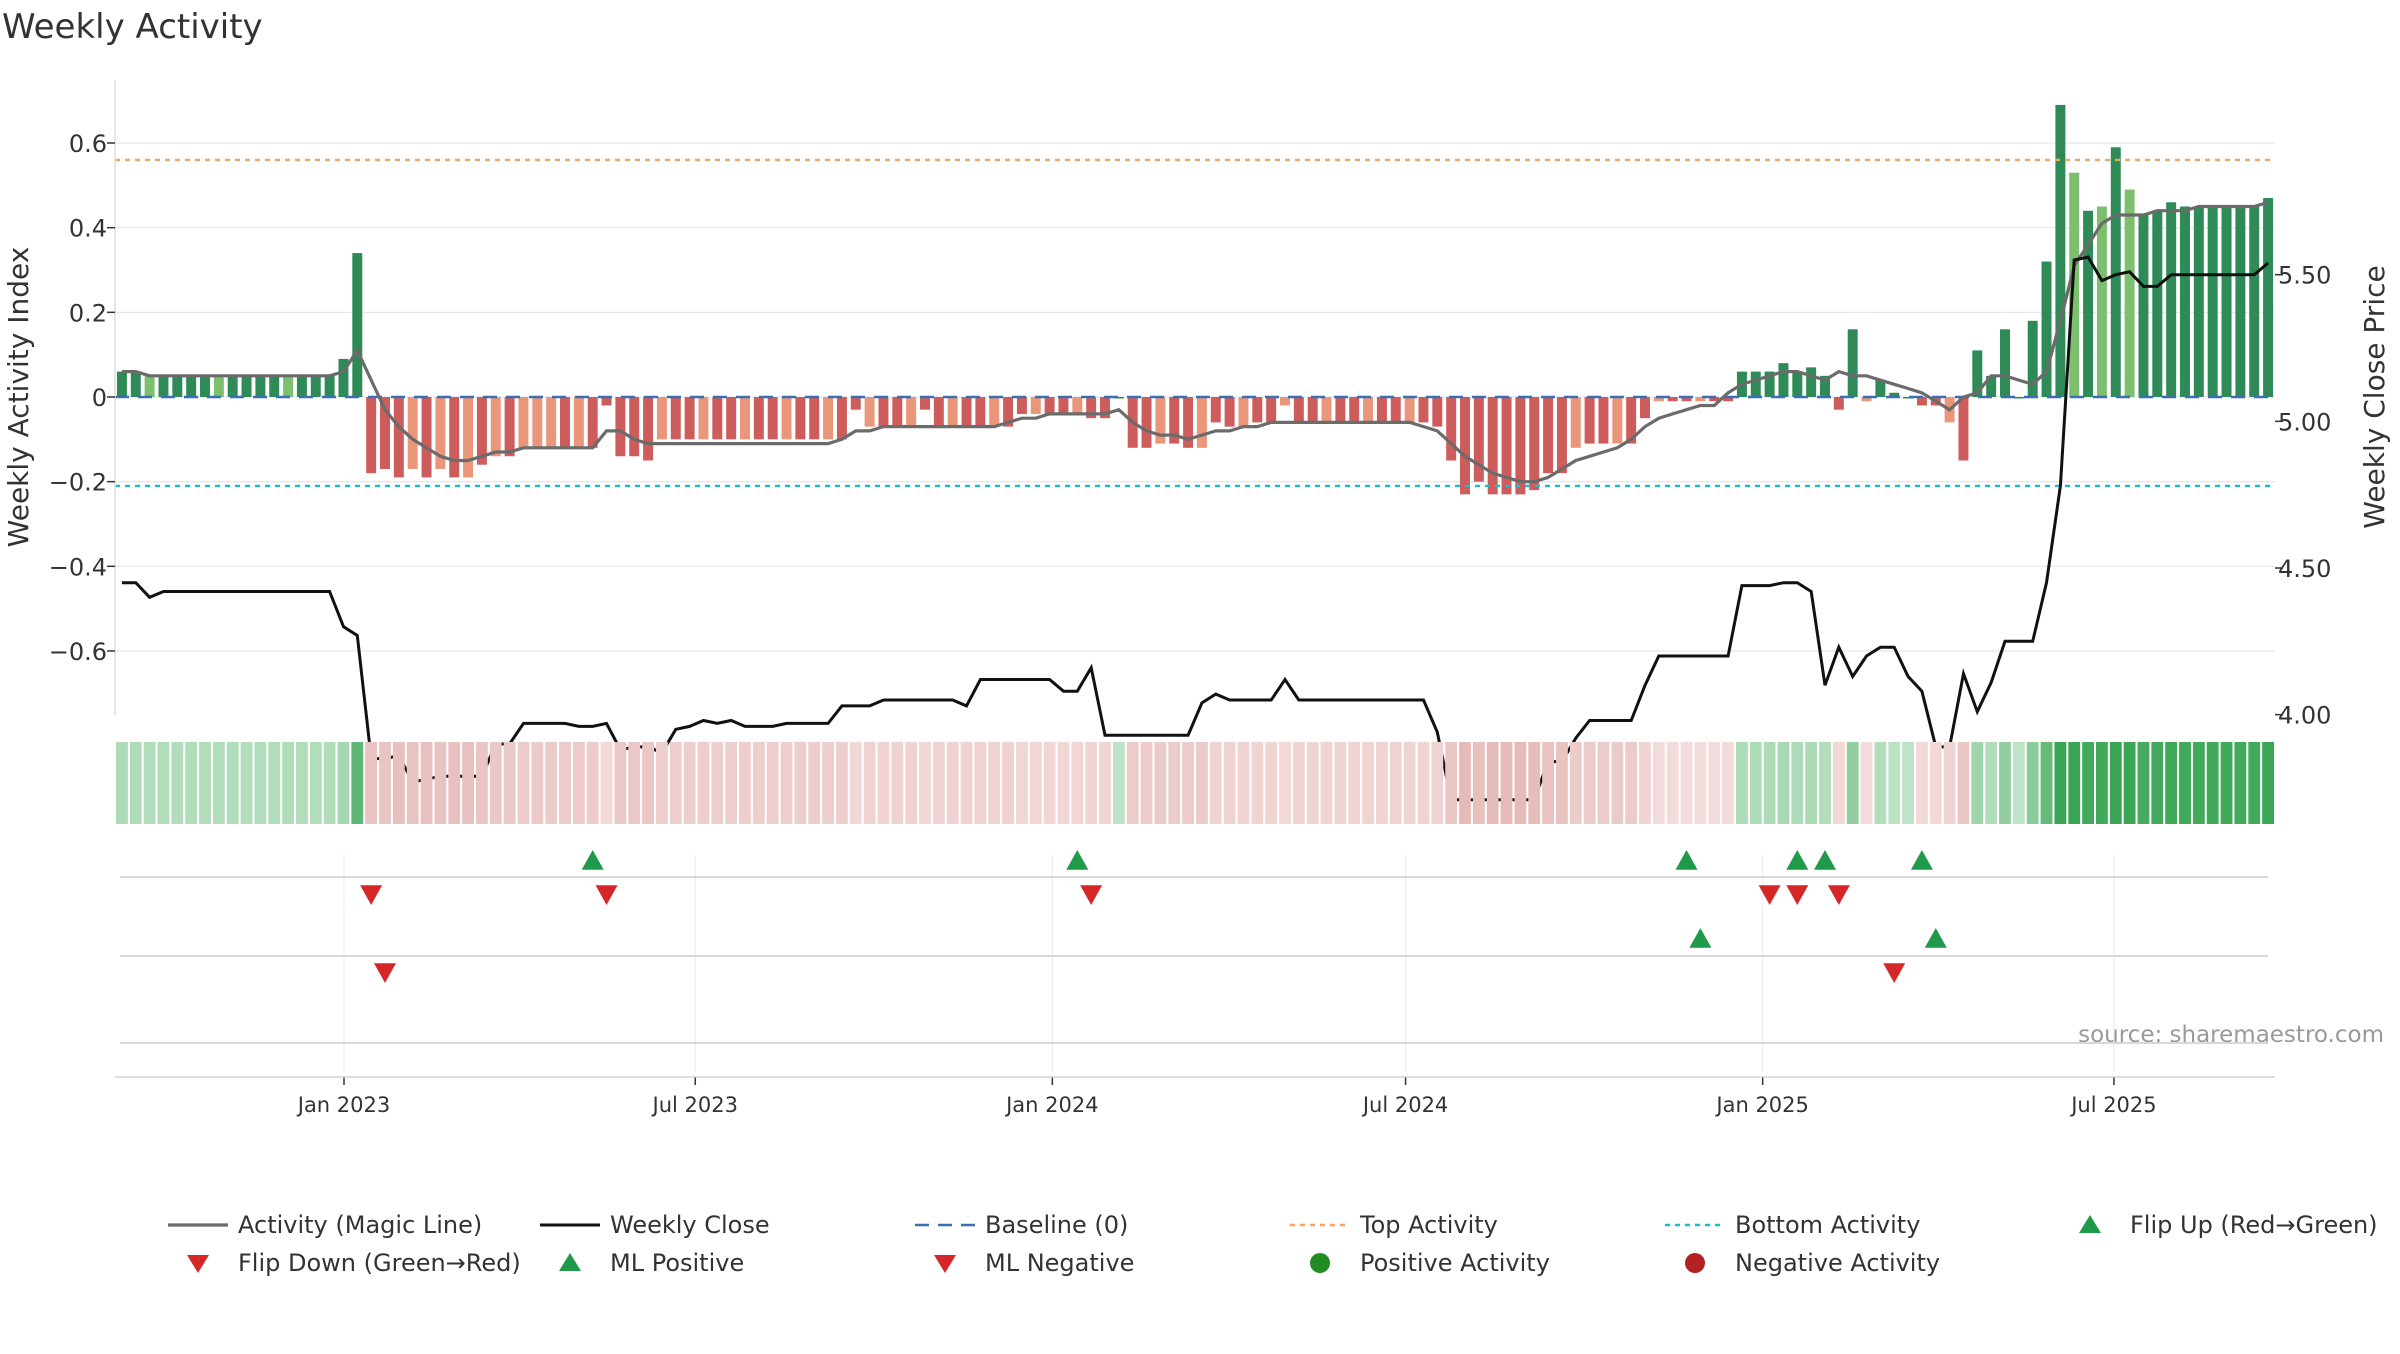  Describe the element at coordinates (78, 483) in the screenshot. I see `y-tick-label-left: −0.2` at that location.